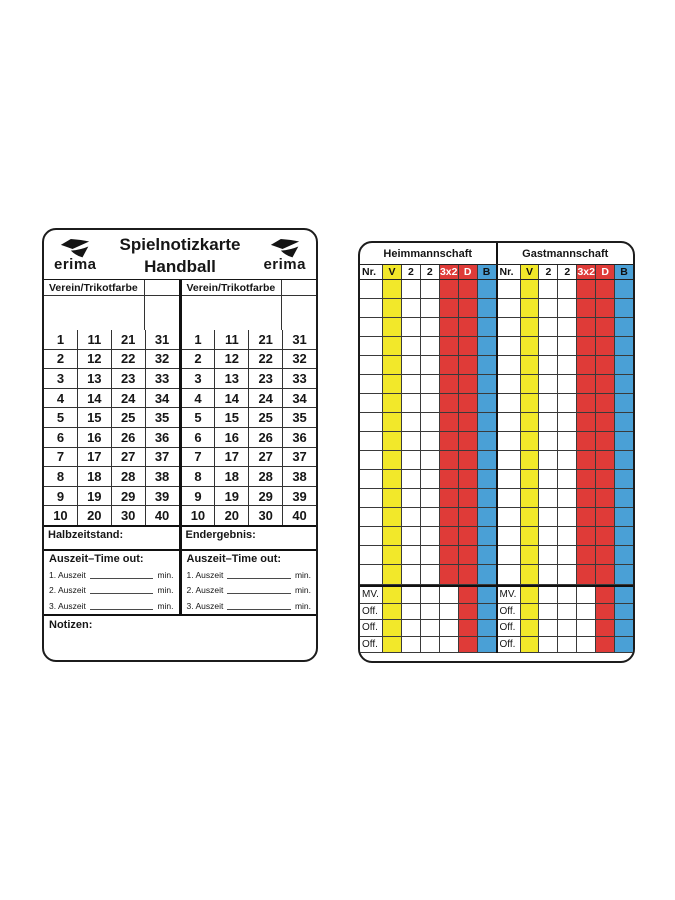  Describe the element at coordinates (232, 378) in the screenshot. I see `player-number-cell: 13` at that location.